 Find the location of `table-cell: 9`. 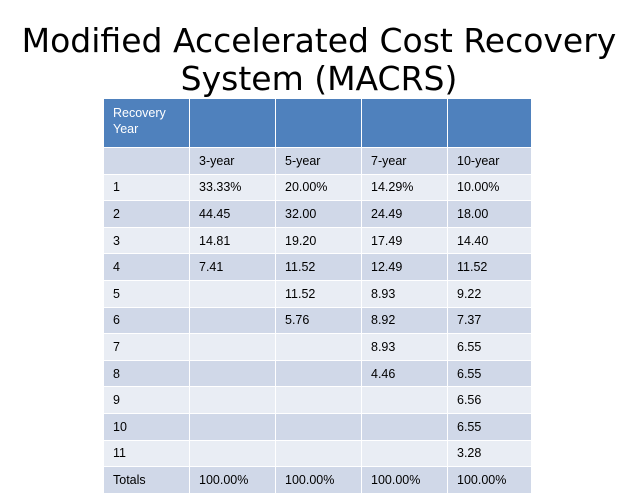

table-cell: 9 is located at coordinates (146, 400).